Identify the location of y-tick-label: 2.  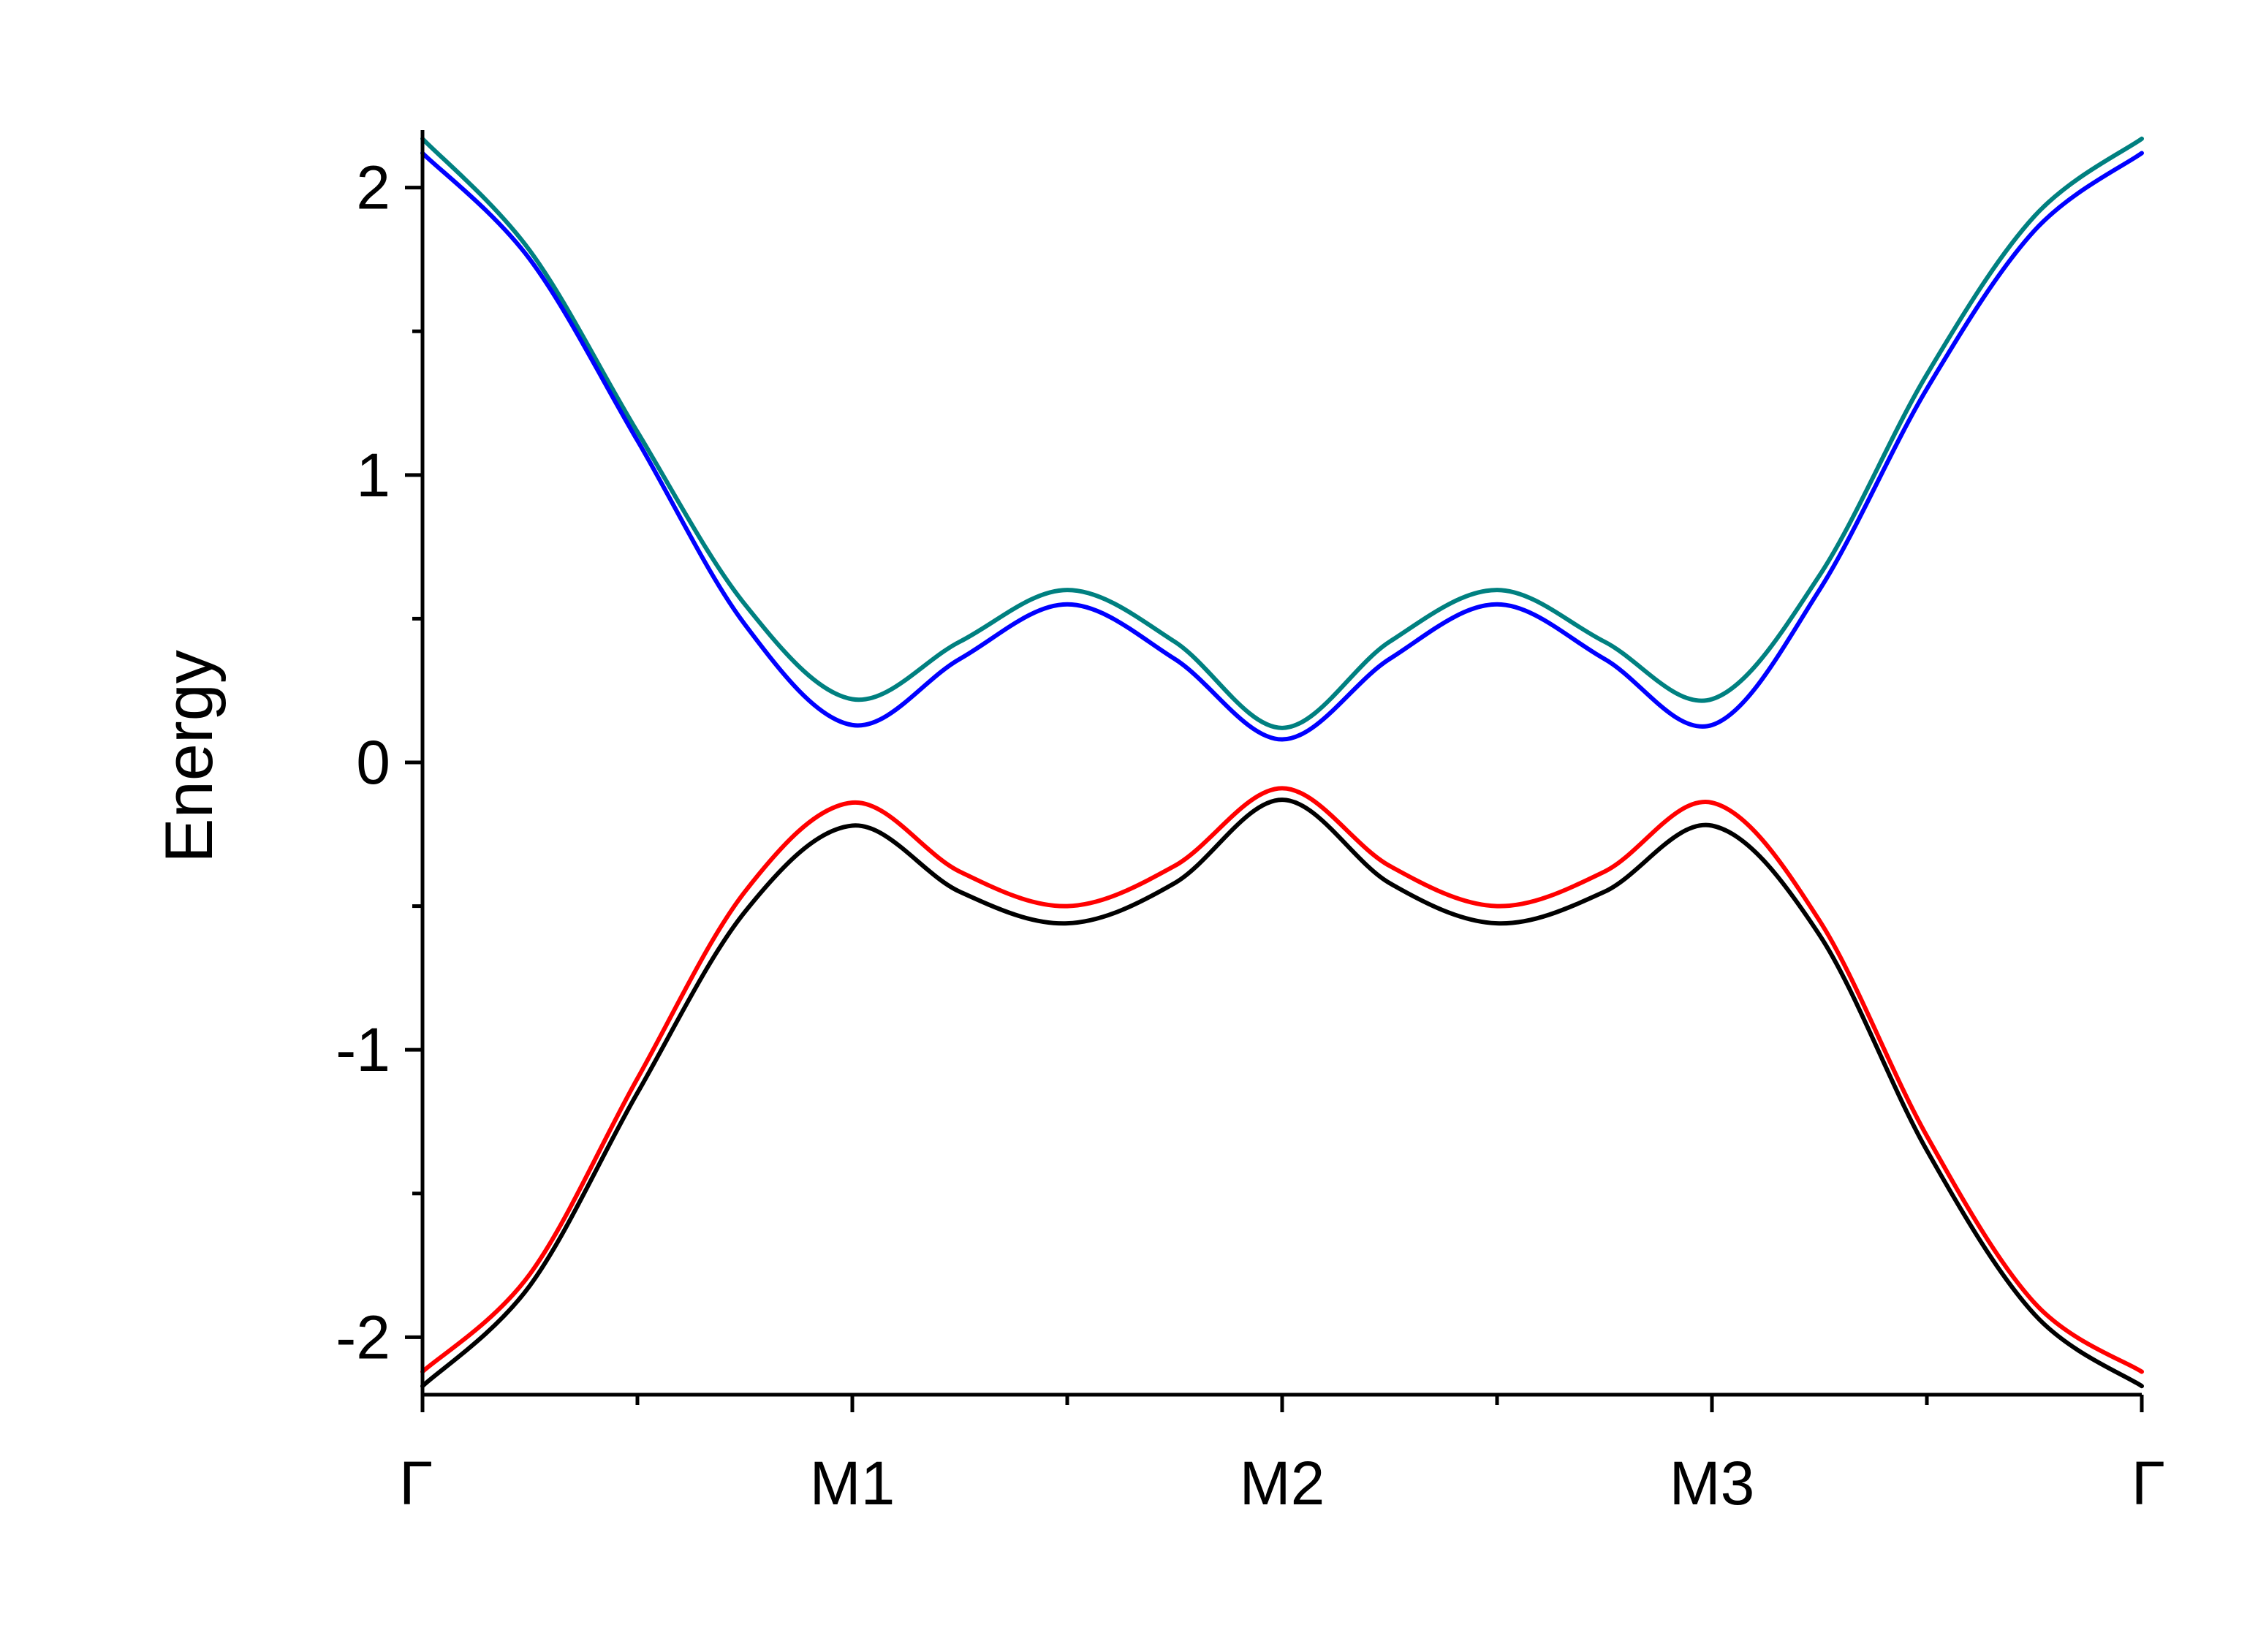
(373, 188).